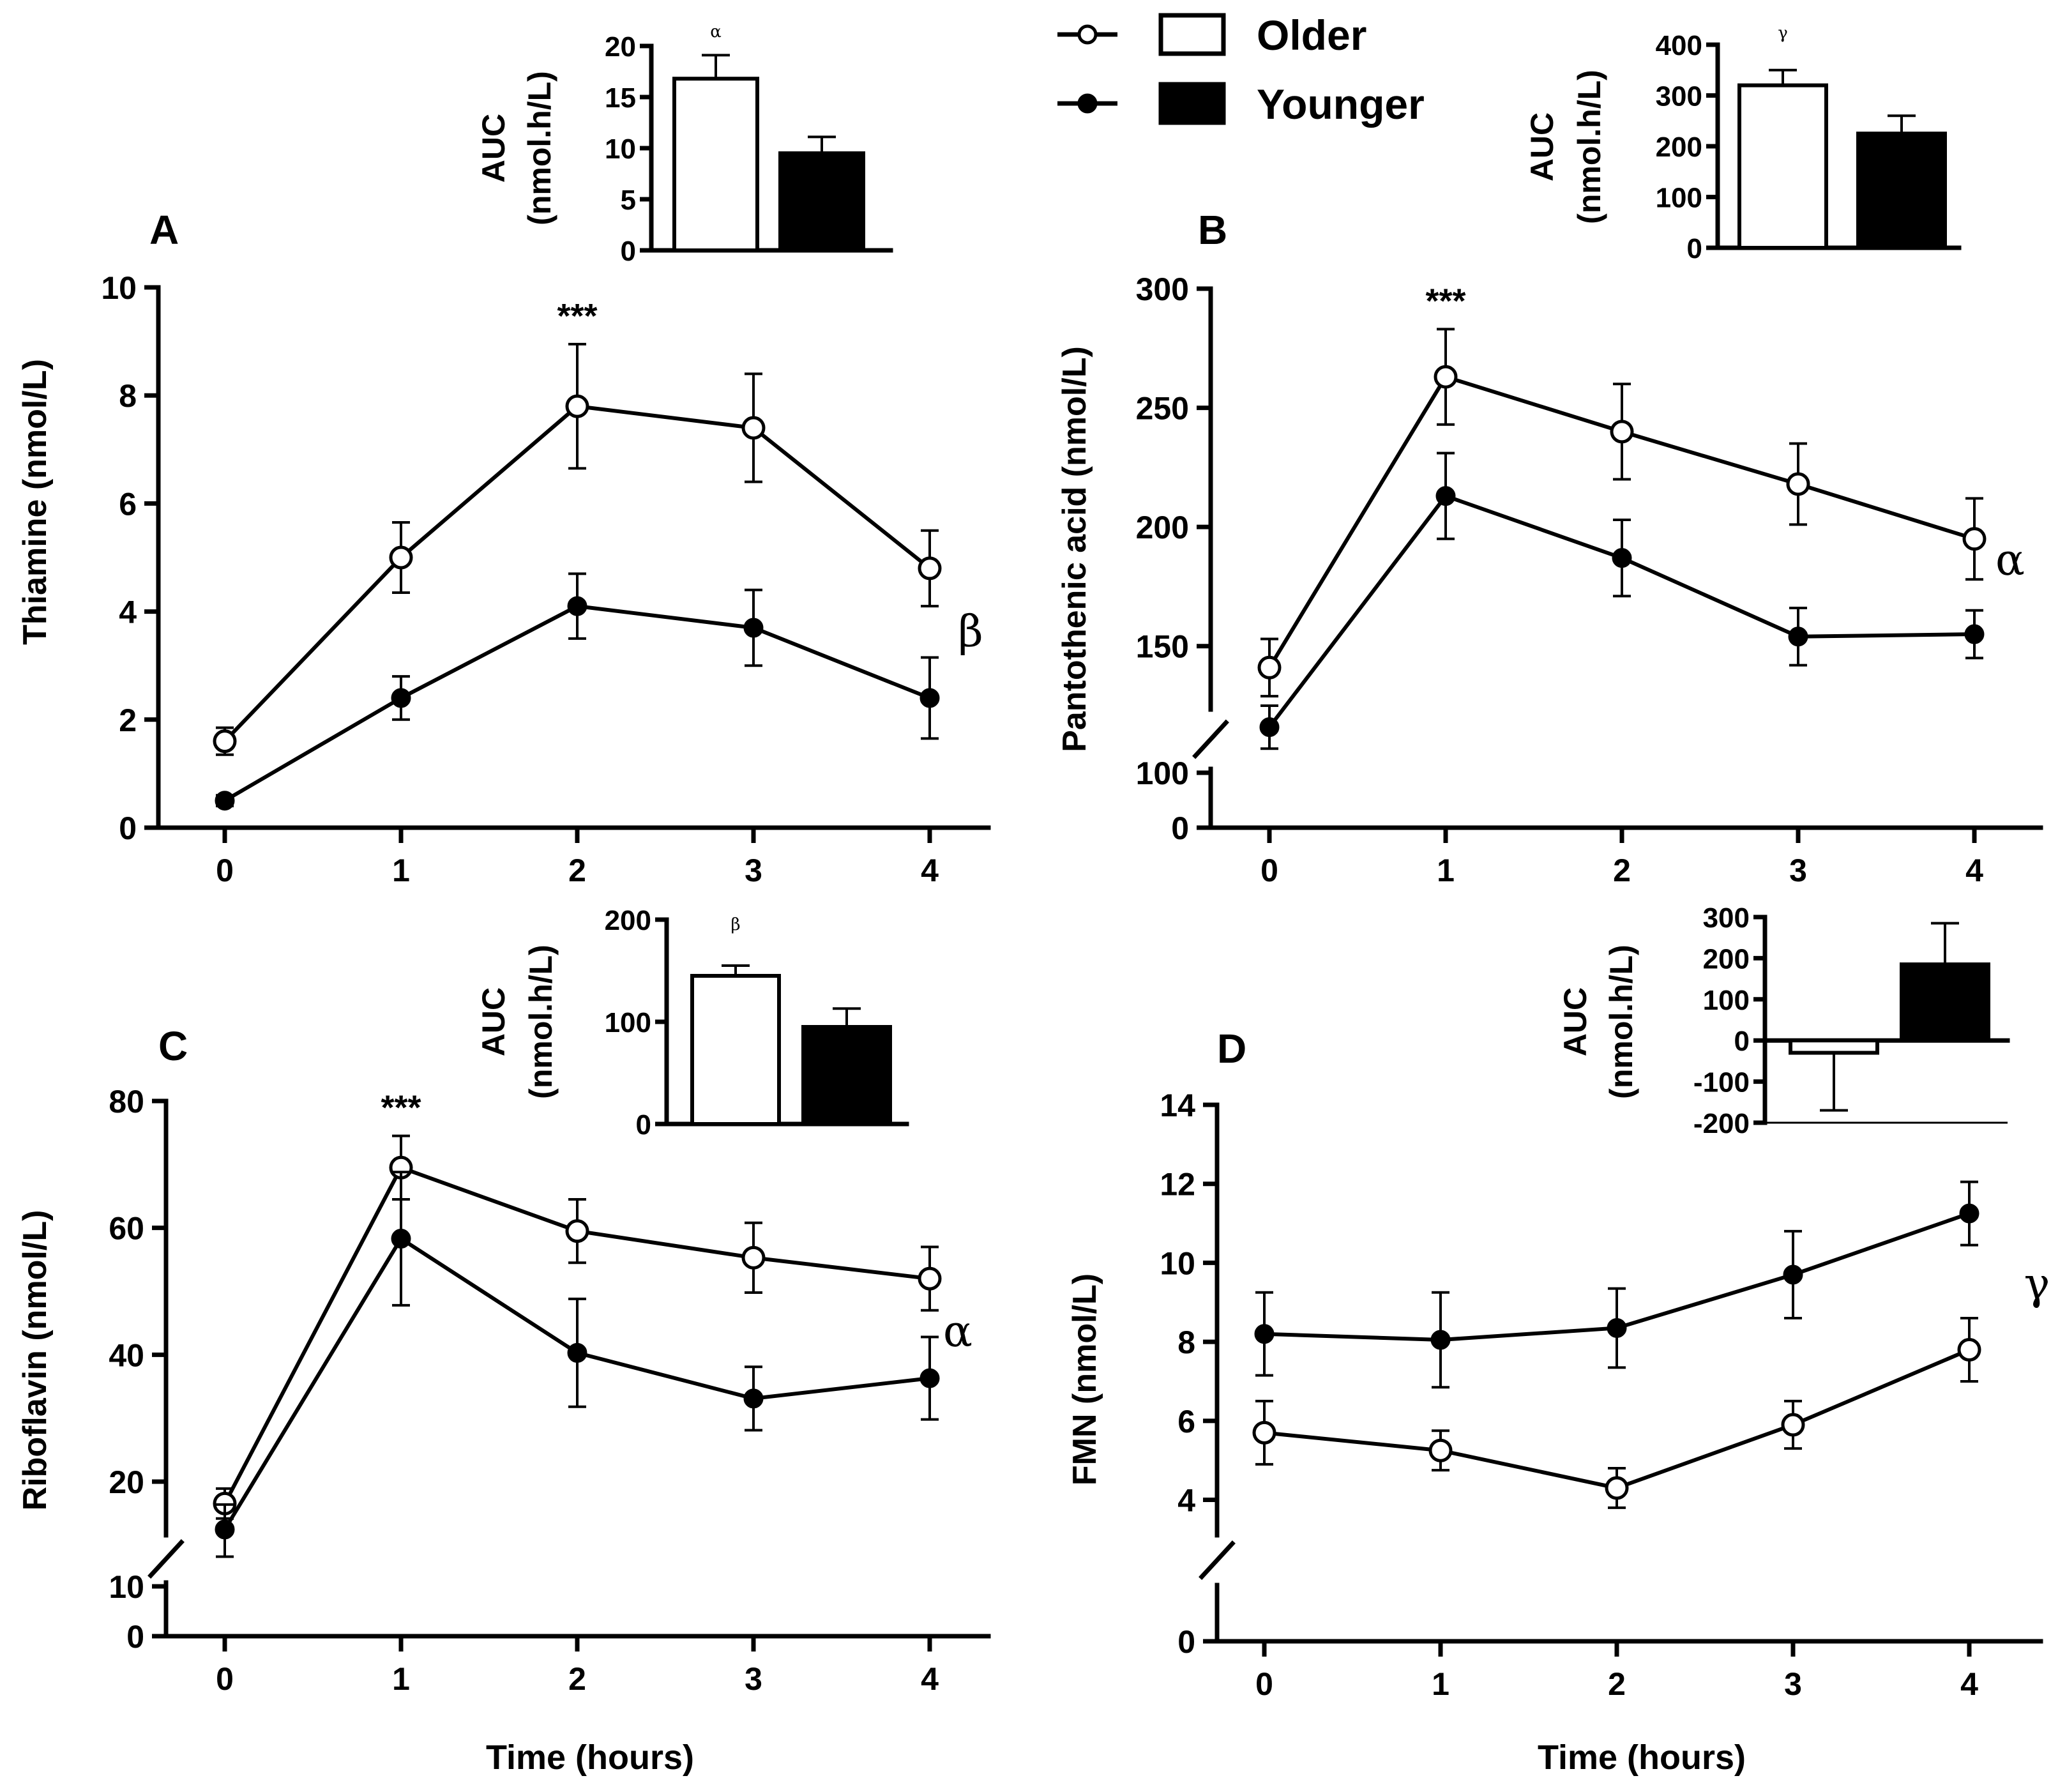 The width and height of the screenshot is (2051, 1792). What do you see at coordinates (1241, 104) in the screenshot?
I see `legend-item-younger: Younger` at bounding box center [1241, 104].